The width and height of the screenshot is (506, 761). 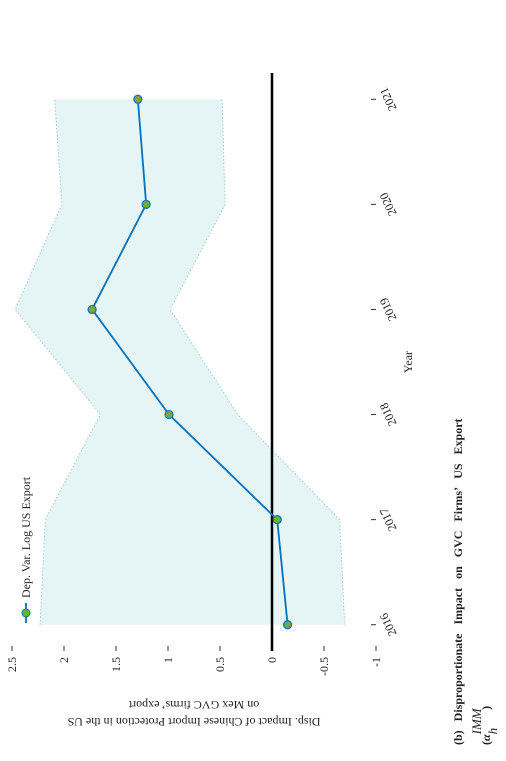 What do you see at coordinates (26, 613) in the screenshot?
I see `legend-marker` at bounding box center [26, 613].